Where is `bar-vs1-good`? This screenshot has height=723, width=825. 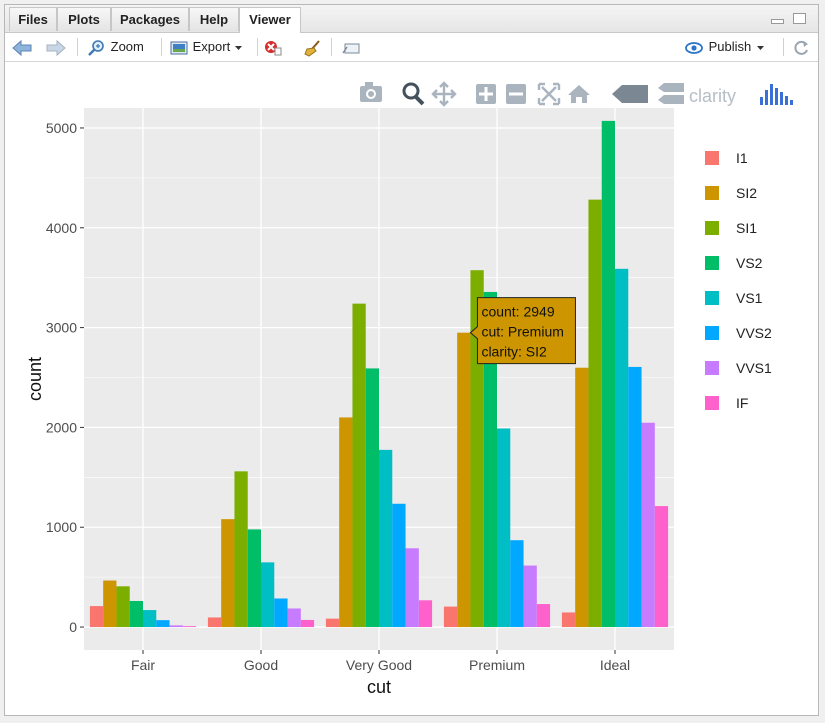 bar-vs1-good is located at coordinates (268, 595).